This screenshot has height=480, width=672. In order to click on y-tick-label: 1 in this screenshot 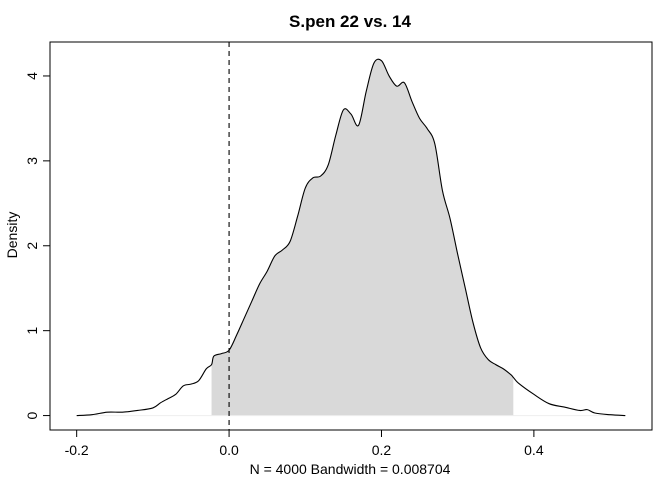, I will do `click(32, 331)`.